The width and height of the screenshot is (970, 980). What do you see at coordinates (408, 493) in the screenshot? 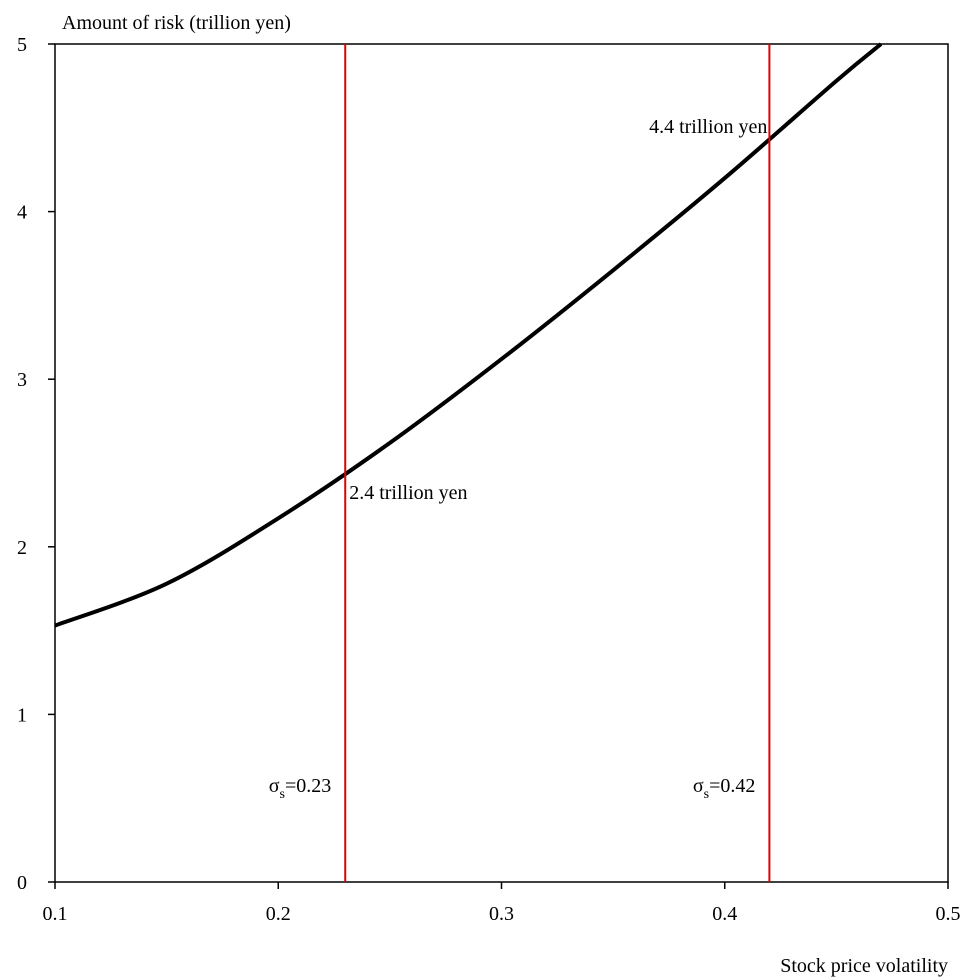
I see `risk-label: 2.4 trillion yen` at bounding box center [408, 493].